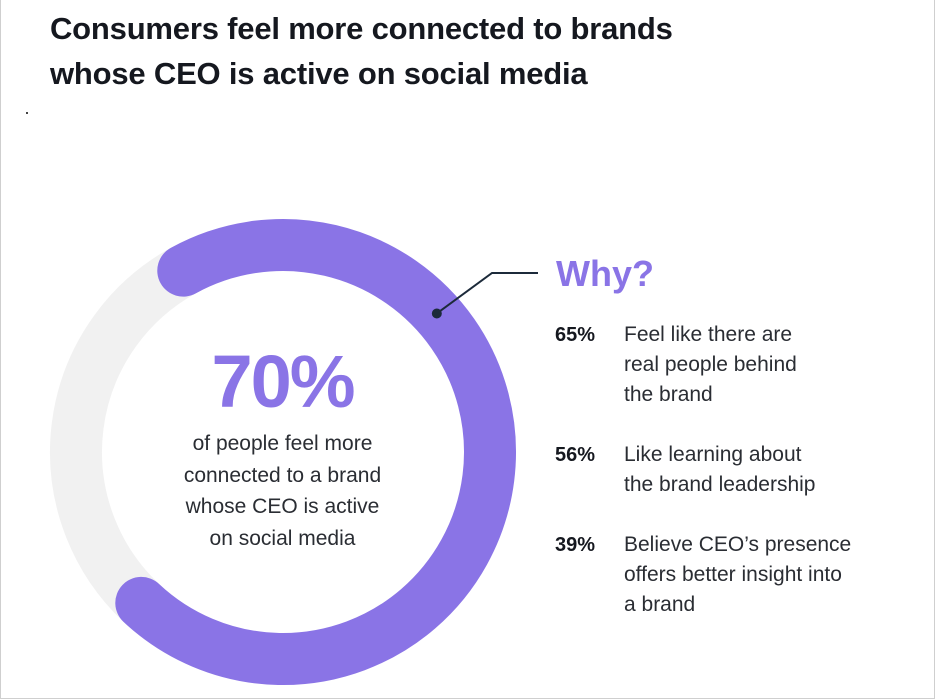 The width and height of the screenshot is (935, 700). Describe the element at coordinates (487, 293) in the screenshot. I see `callout-leader-line` at that location.